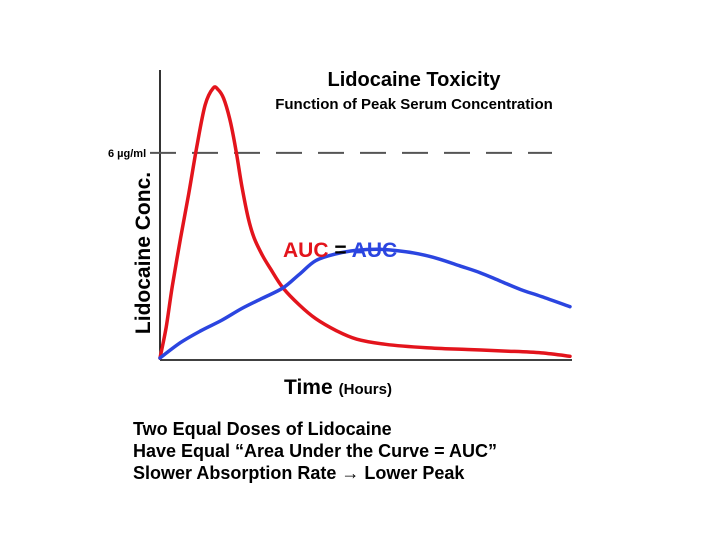 This screenshot has height=540, width=720. What do you see at coordinates (127, 154) in the screenshot?
I see `threshold-label: 6 µg/ml` at bounding box center [127, 154].